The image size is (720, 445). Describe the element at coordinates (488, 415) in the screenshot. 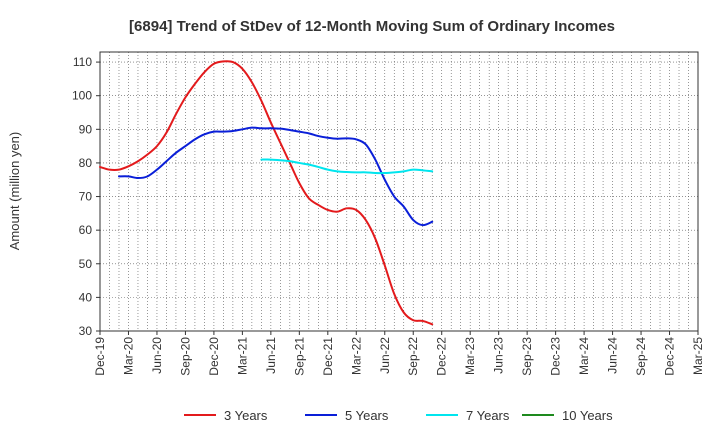

I see `legend-label-7-years: 7 Years` at that location.